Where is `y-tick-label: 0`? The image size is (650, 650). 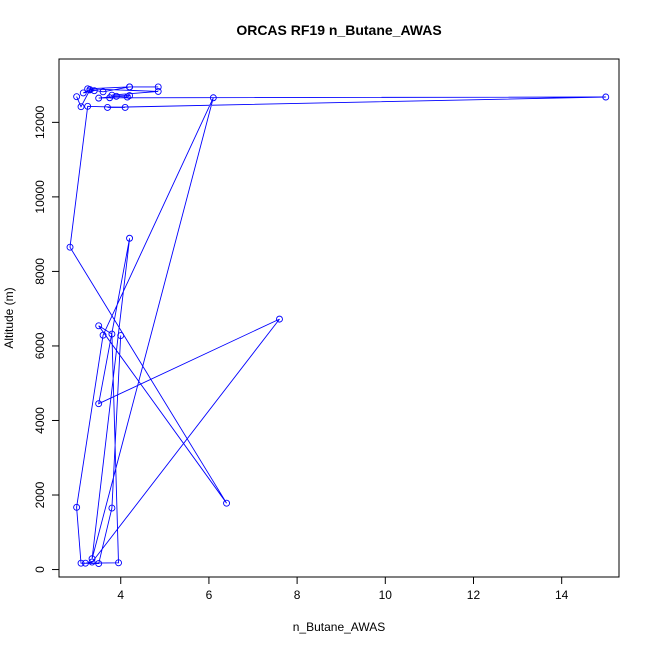
y-tick-label: 0 is located at coordinates (40, 569).